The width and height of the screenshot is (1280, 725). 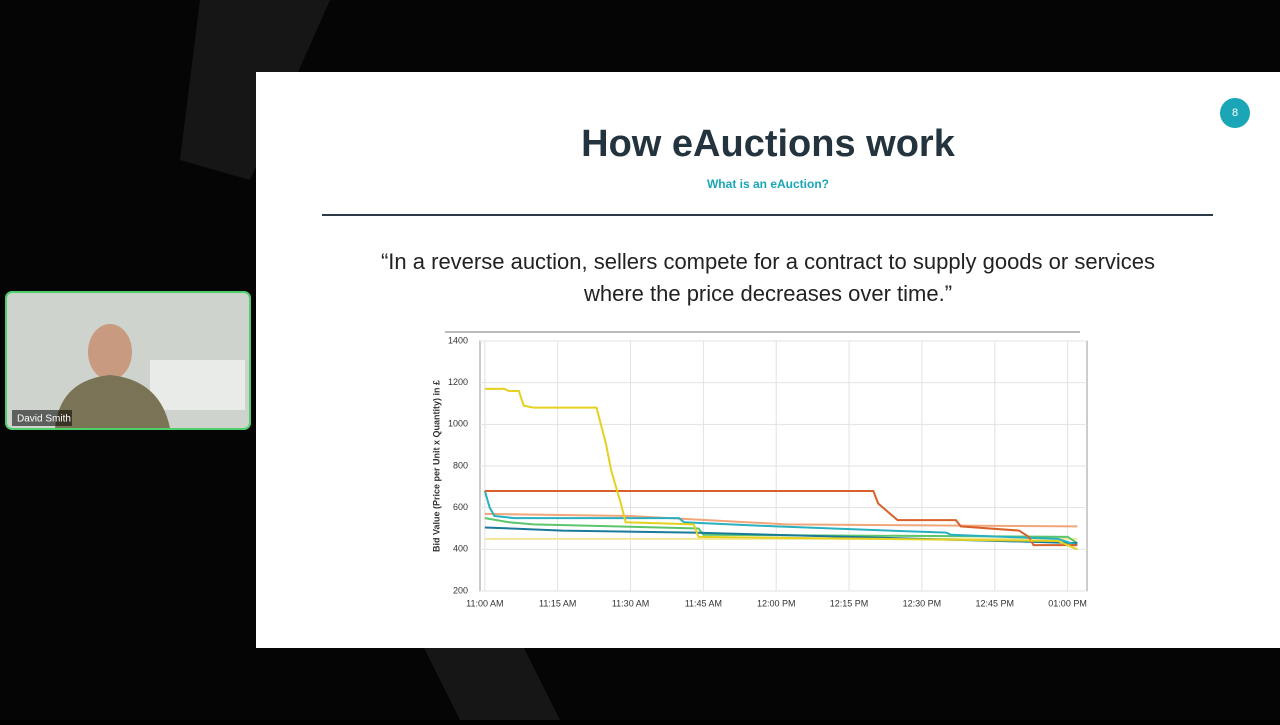 I want to click on y-tick-label: 200, so click(x=460, y=590).